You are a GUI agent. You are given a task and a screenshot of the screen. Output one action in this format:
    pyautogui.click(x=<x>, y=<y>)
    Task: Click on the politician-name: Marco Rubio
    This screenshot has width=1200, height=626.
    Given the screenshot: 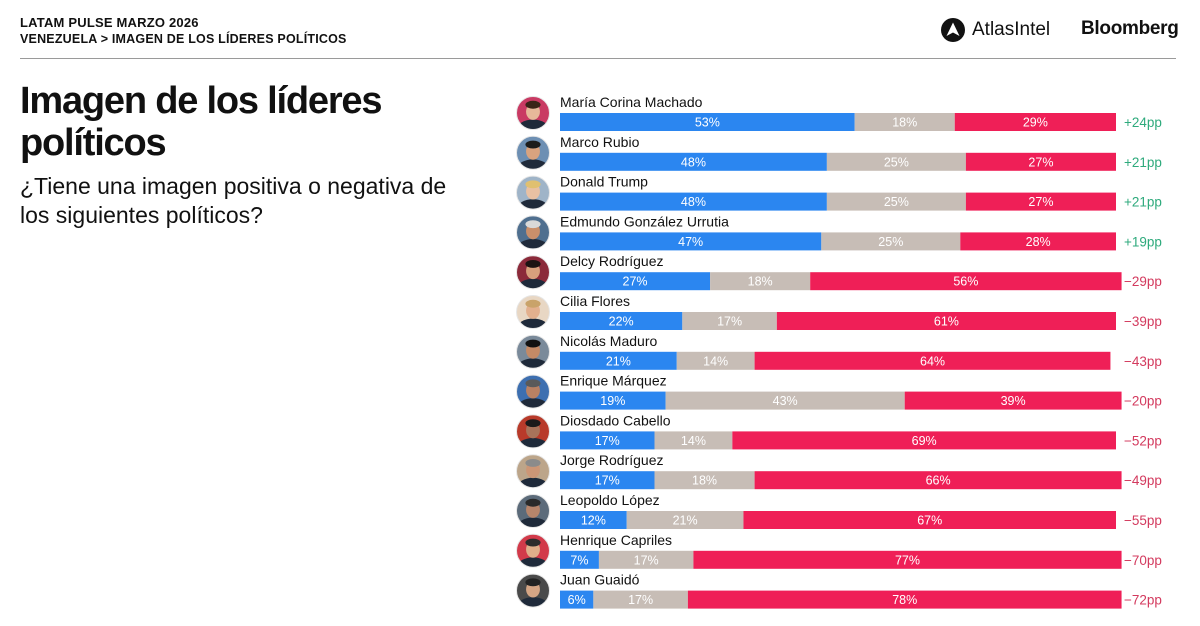 What is the action you would take?
    pyautogui.click(x=600, y=142)
    